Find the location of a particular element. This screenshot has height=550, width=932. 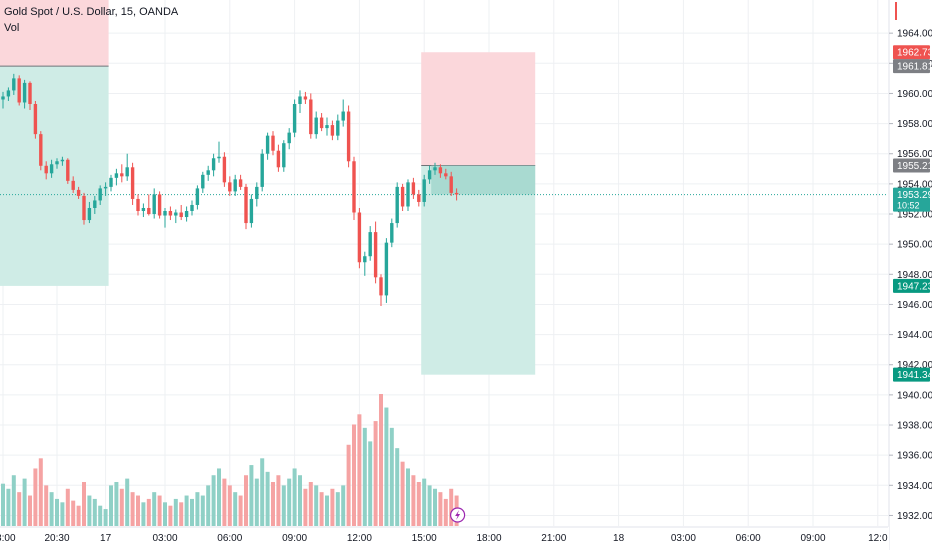

price-label-badge: 1955.215 is located at coordinates (912, 165).